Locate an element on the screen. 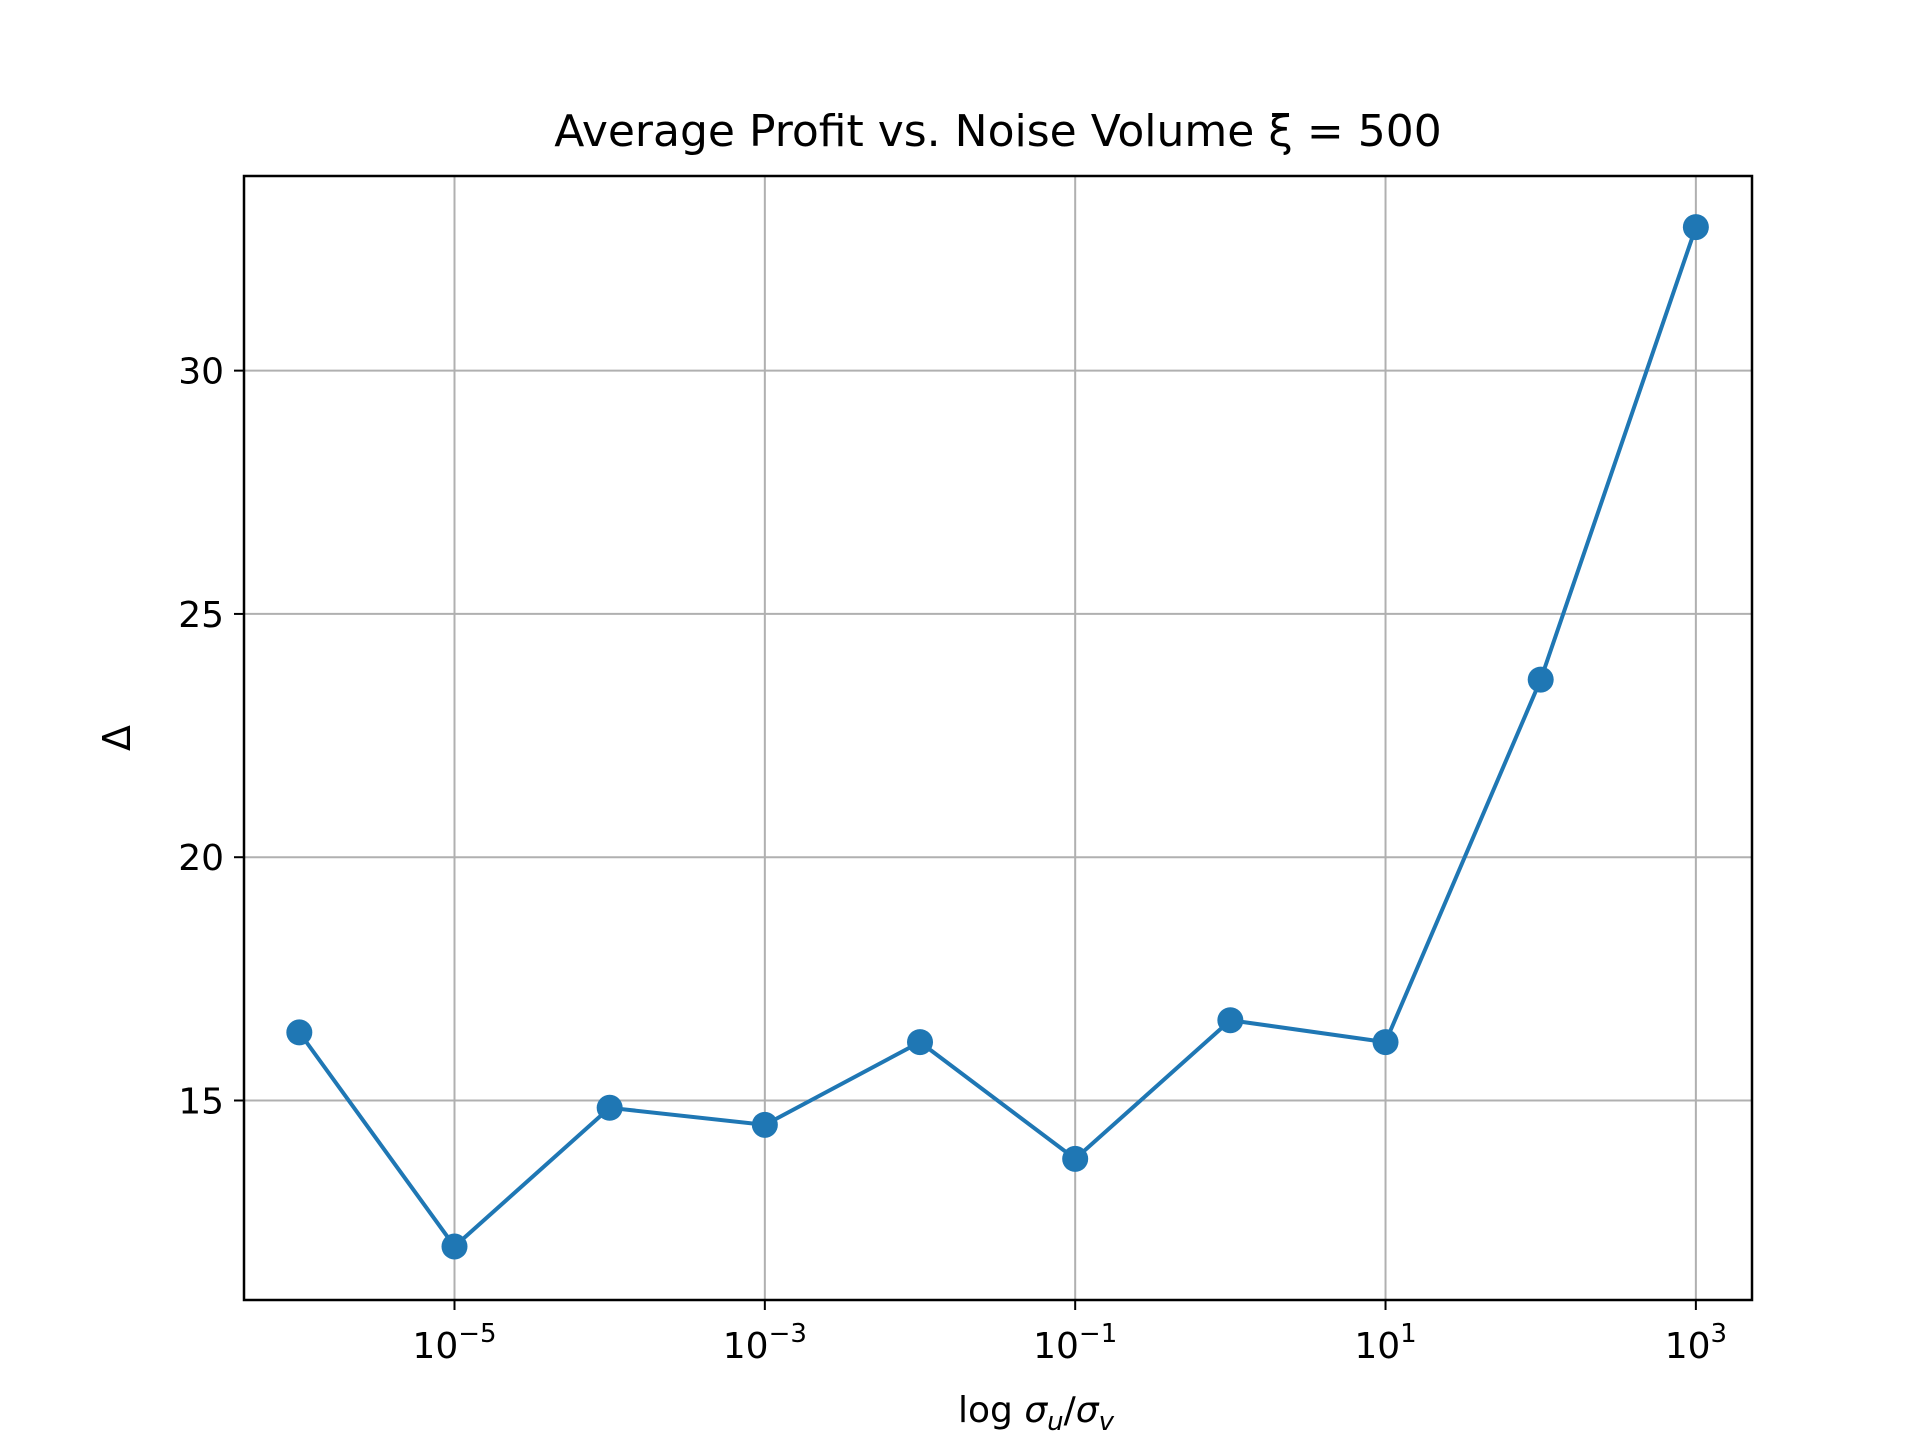 This screenshot has width=1920, height=1440. y-axis-label: Δ is located at coordinates (117, 738).